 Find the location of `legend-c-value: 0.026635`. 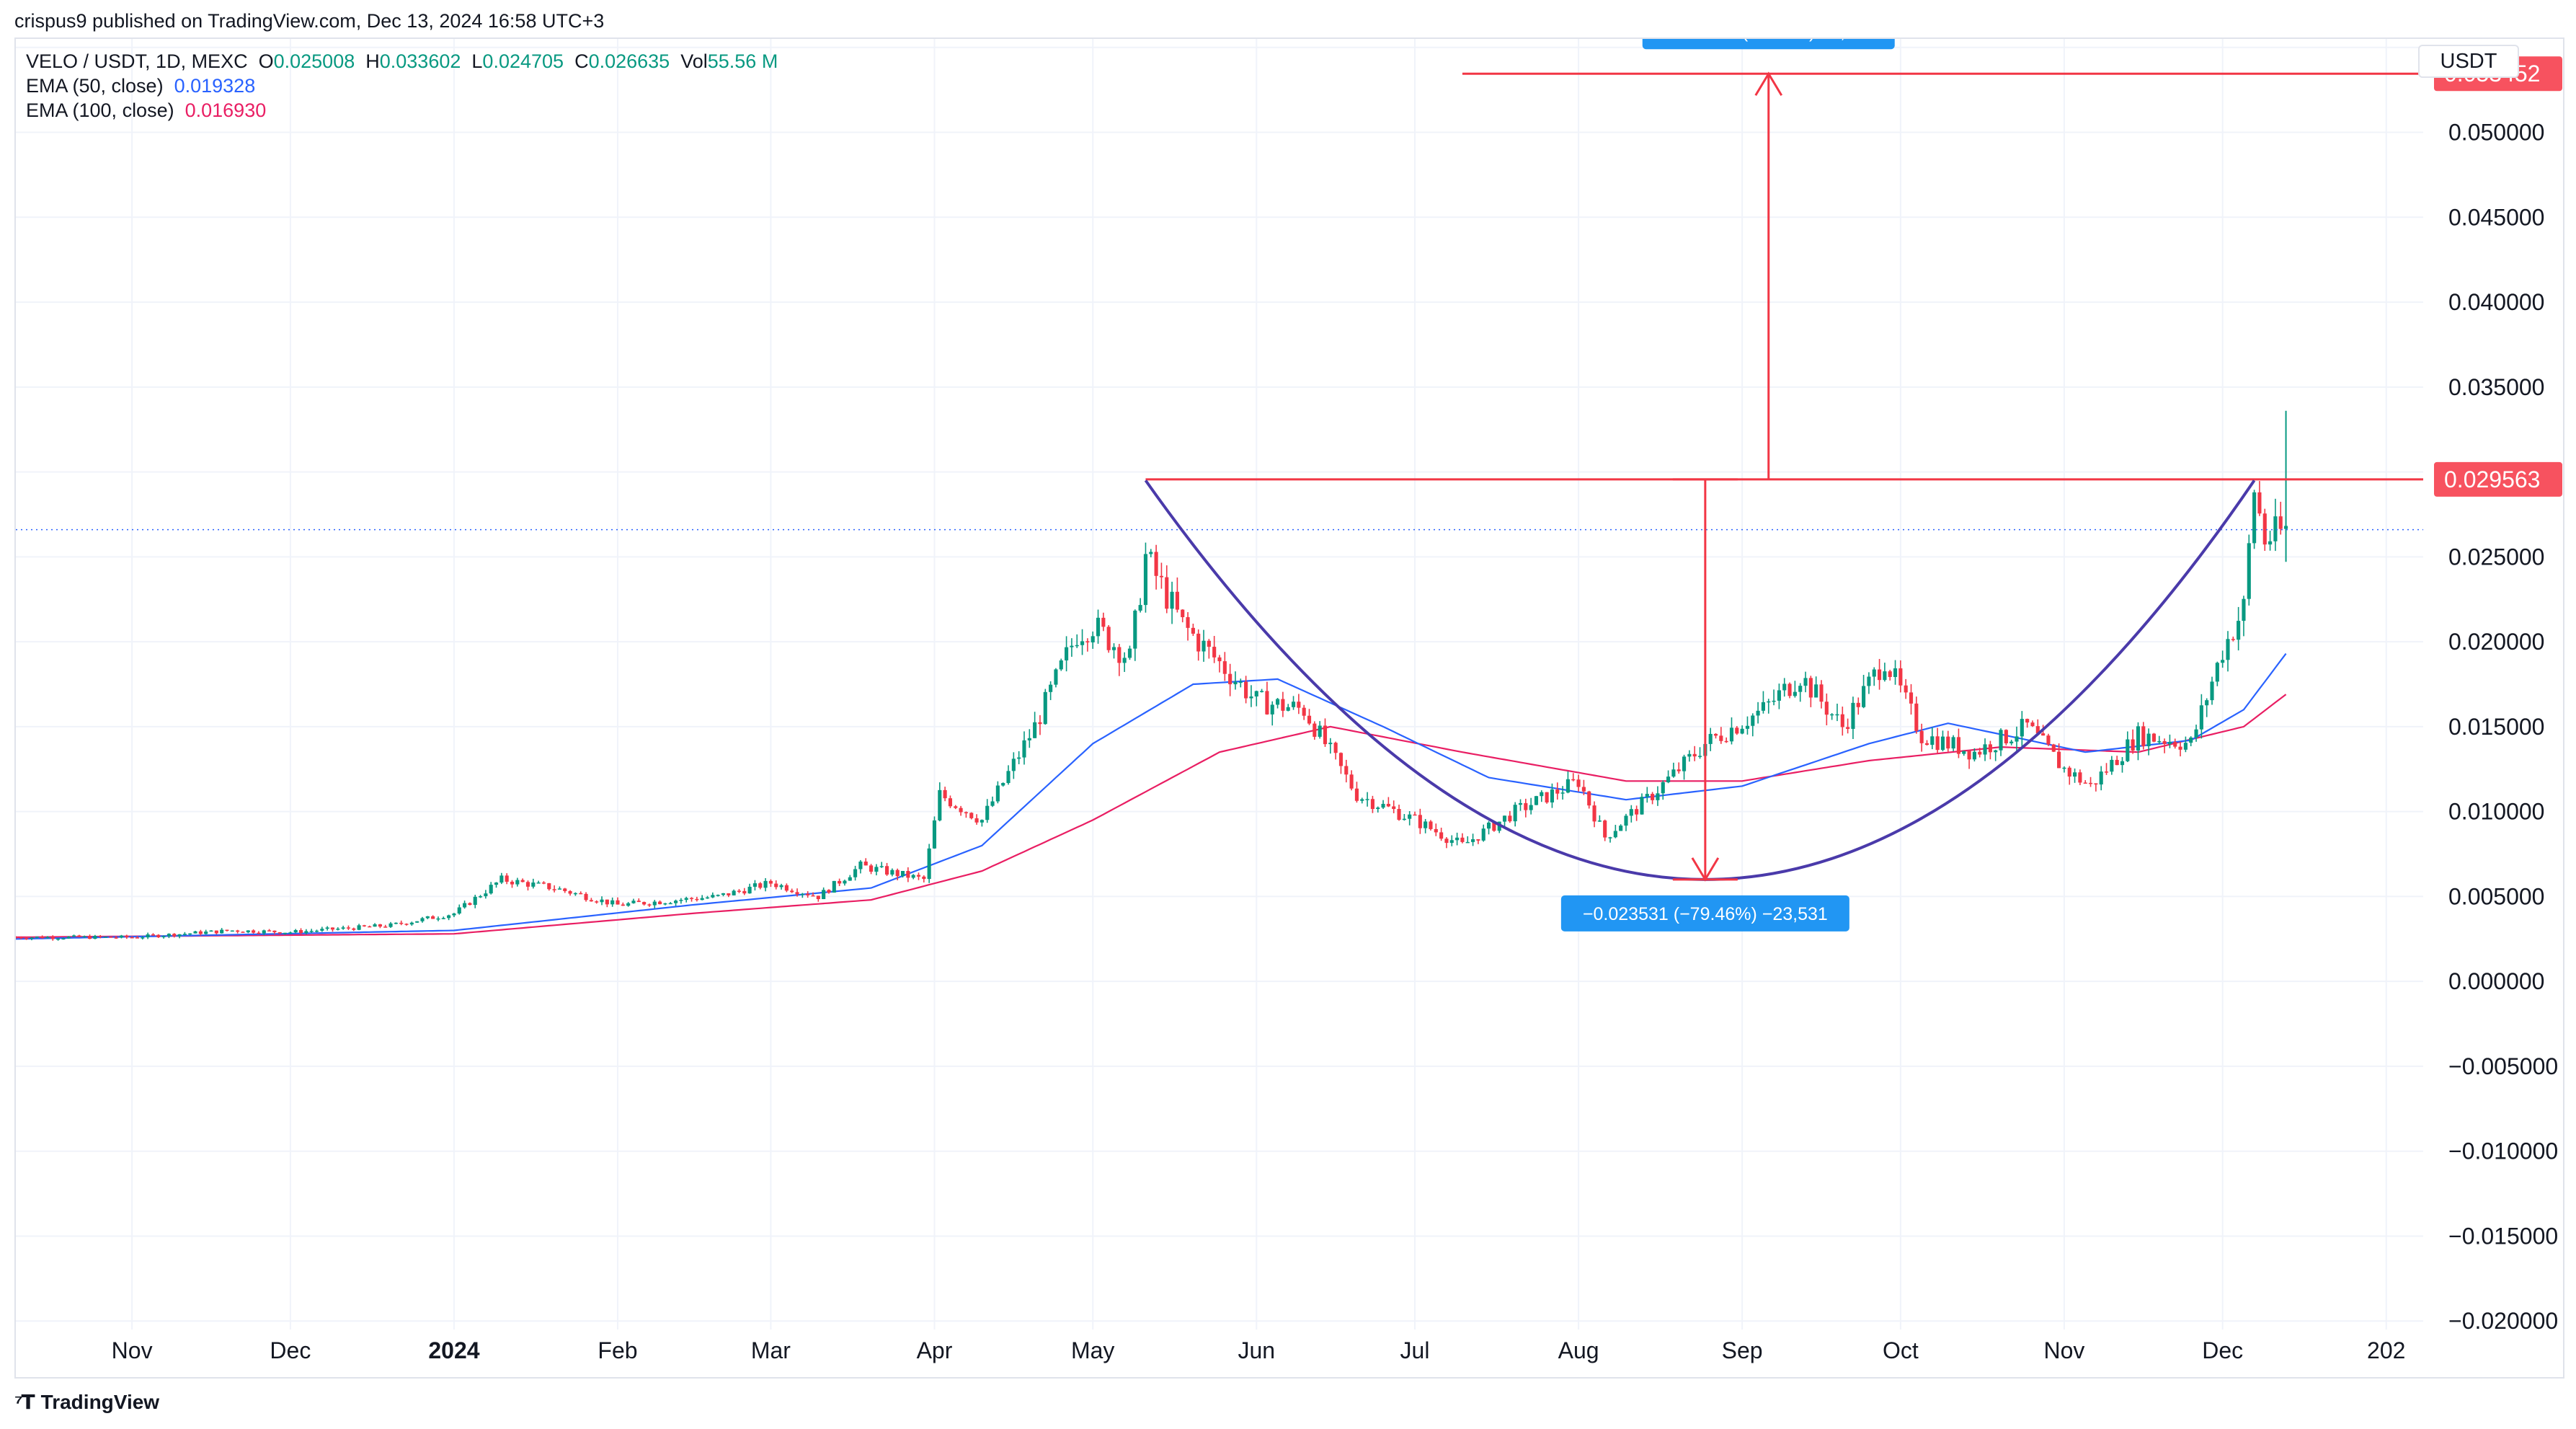

legend-c-value: 0.026635 is located at coordinates (629, 61).